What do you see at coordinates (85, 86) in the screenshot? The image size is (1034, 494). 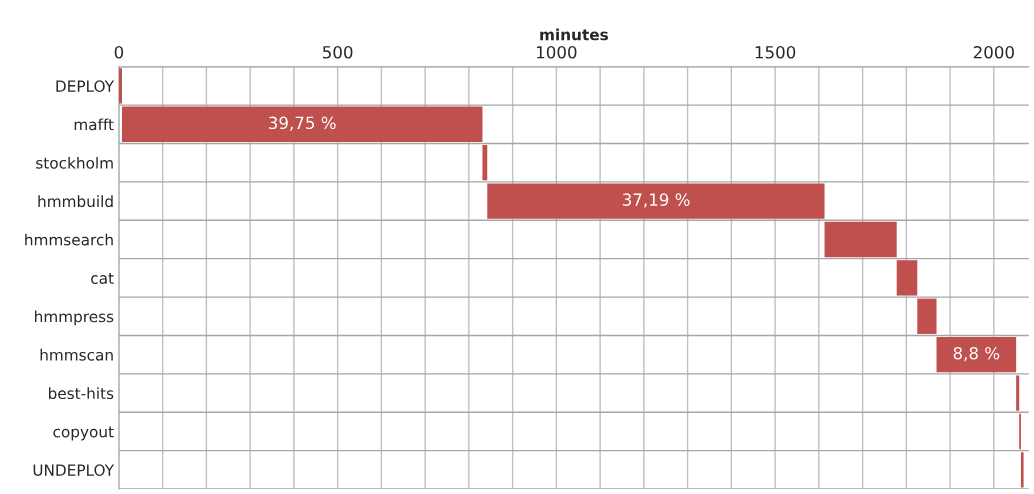 I see `y-tick-label: DEPLOY` at bounding box center [85, 86].